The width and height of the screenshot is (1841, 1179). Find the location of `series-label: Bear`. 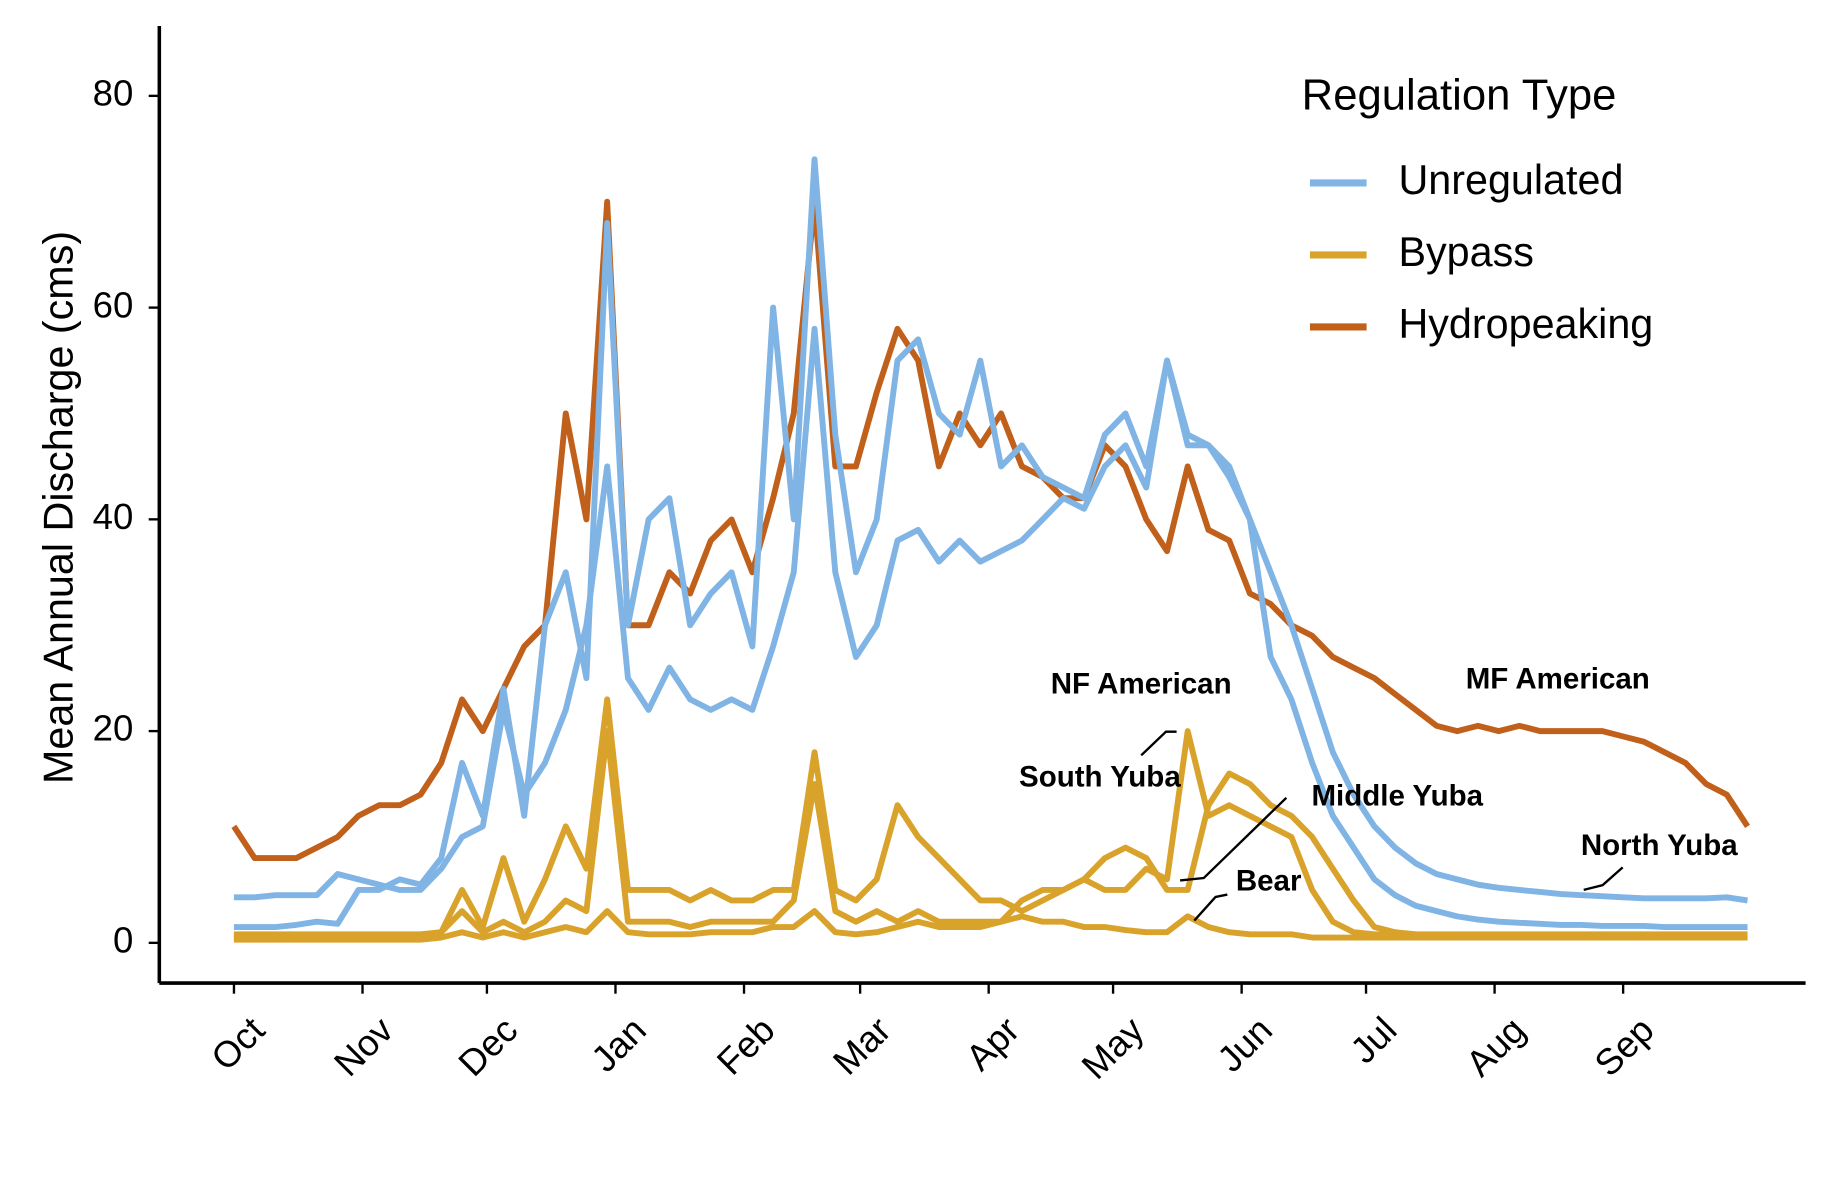

series-label: Bear is located at coordinates (1269, 881).